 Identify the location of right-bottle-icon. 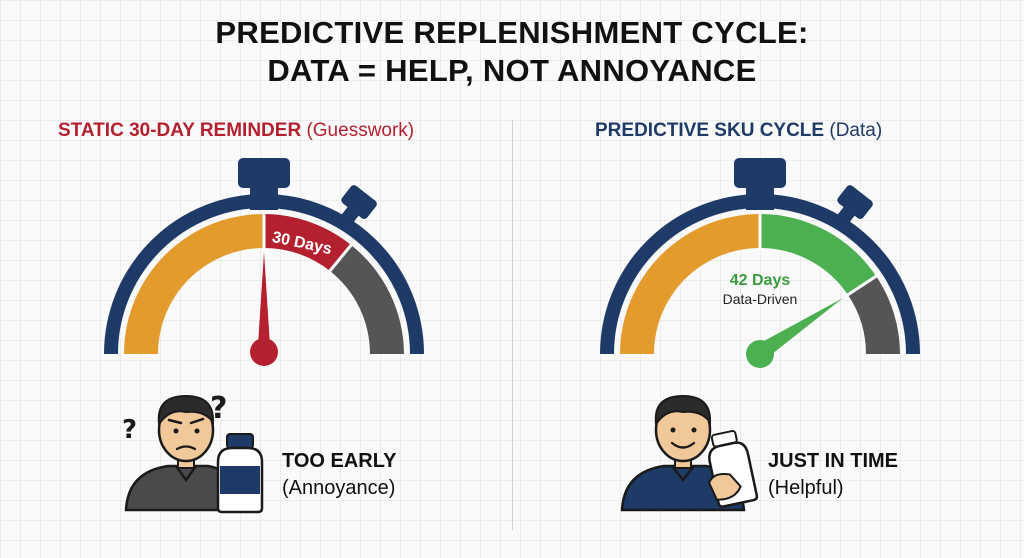
(733, 469).